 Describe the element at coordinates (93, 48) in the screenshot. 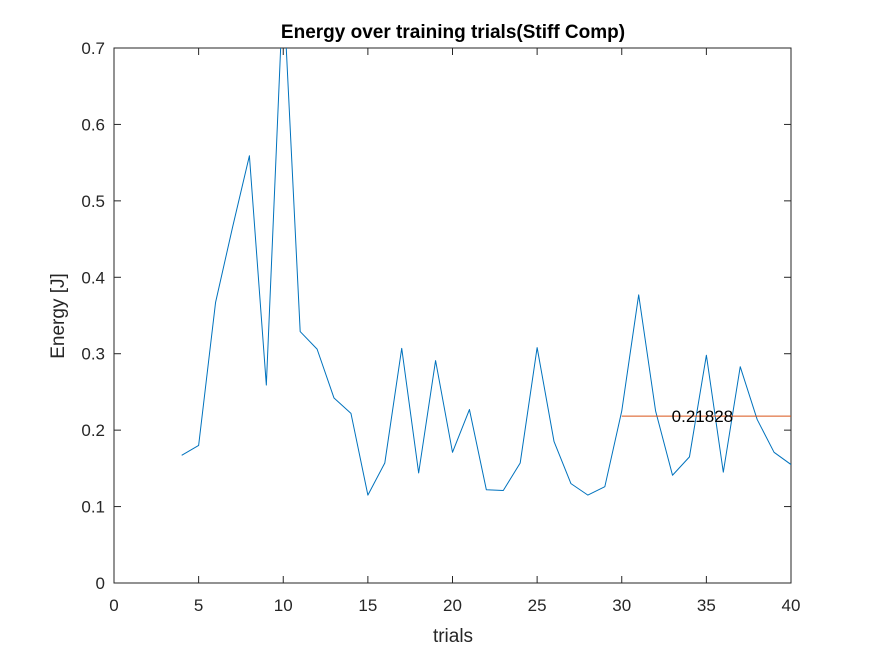

I see `y-tick-label: 0.7` at that location.